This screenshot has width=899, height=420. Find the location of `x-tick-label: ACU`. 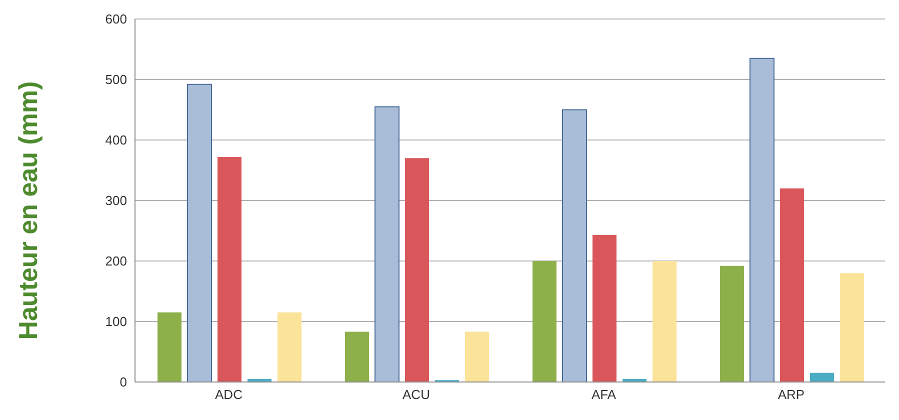

x-tick-label: ACU is located at coordinates (416, 394).